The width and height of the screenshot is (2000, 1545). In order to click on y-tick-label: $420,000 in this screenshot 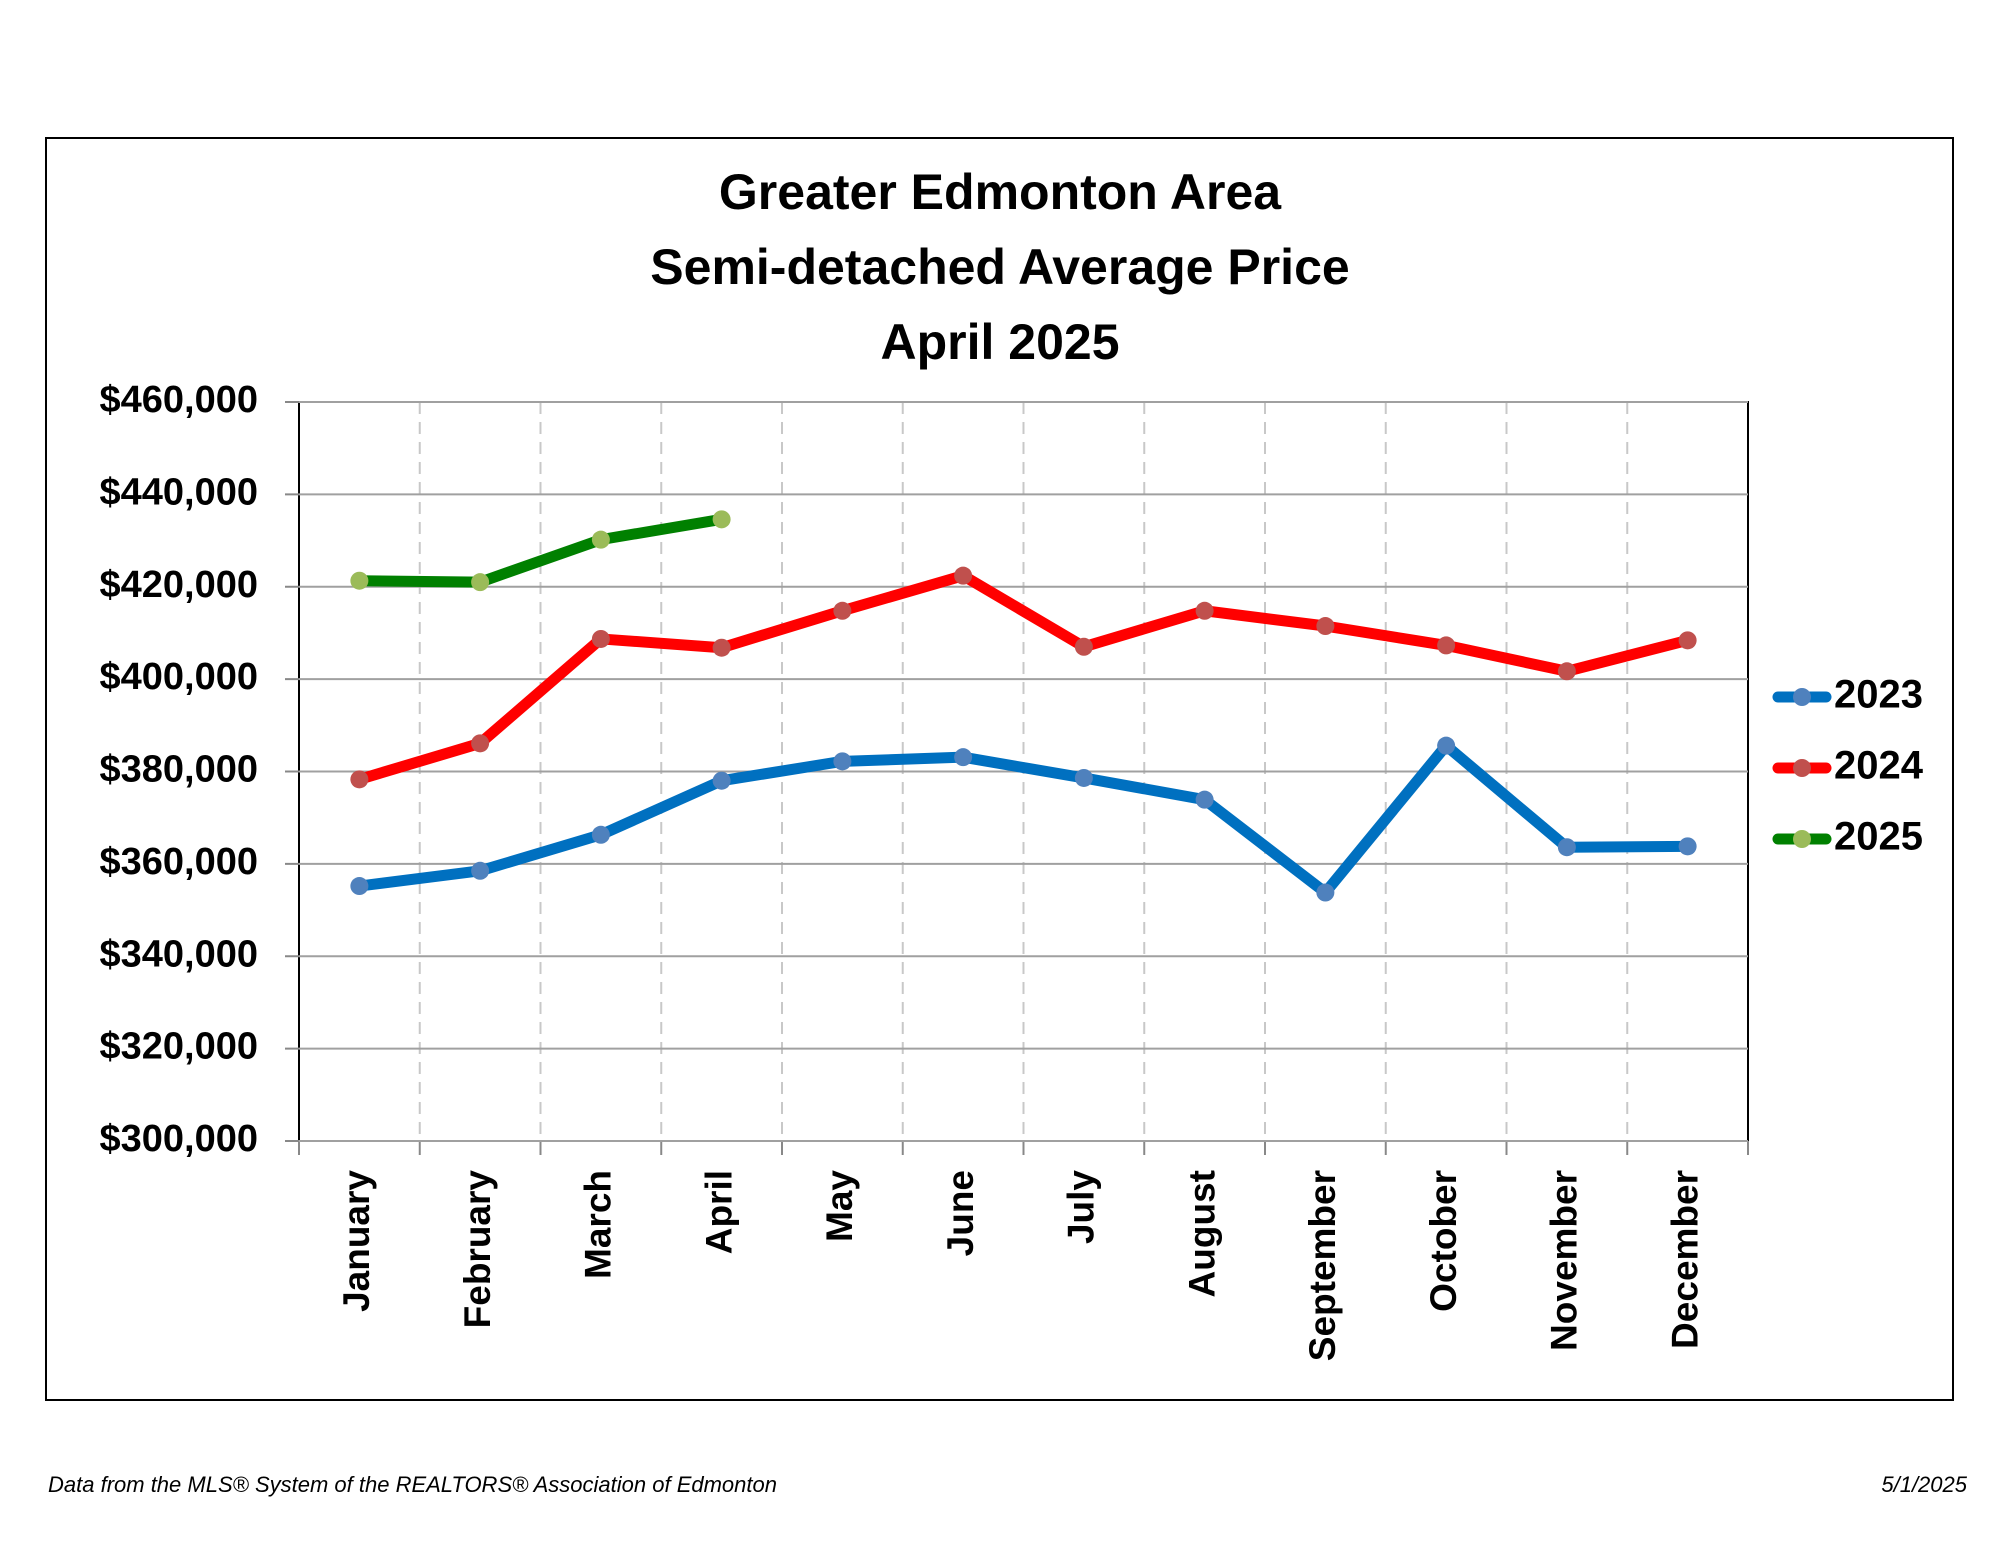, I will do `click(179, 585)`.